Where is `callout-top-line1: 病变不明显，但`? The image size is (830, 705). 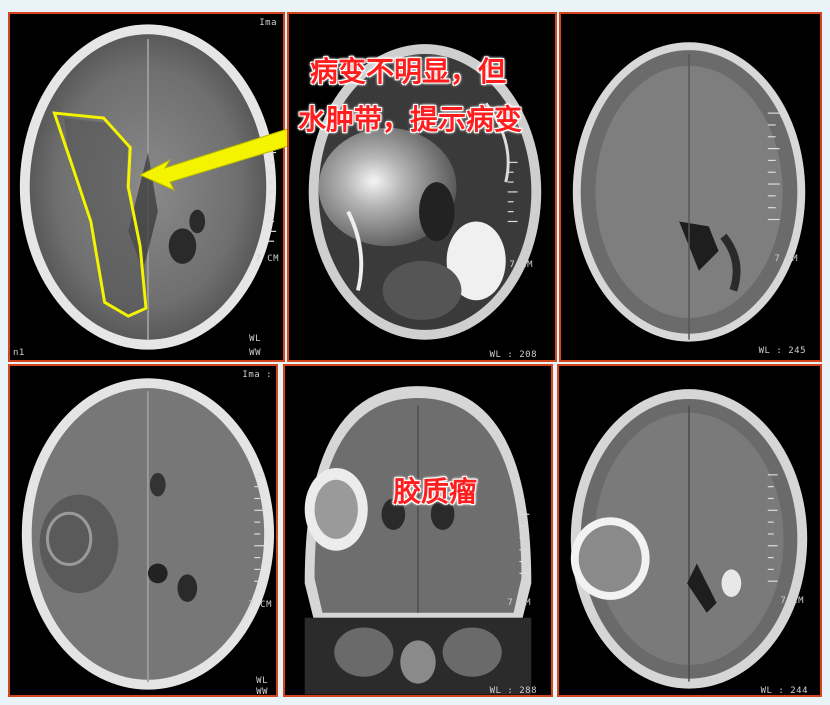
callout-top-line1: 病变不明显，但 is located at coordinates (408, 71).